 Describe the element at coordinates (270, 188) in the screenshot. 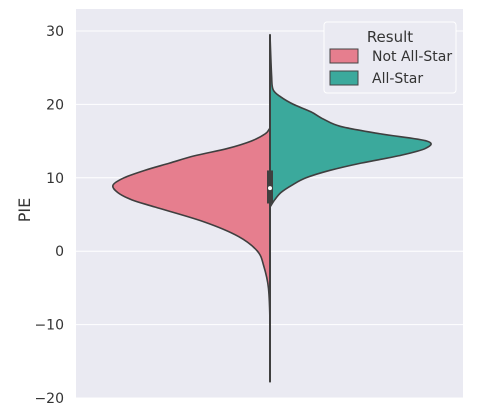

I see `box-median` at that location.